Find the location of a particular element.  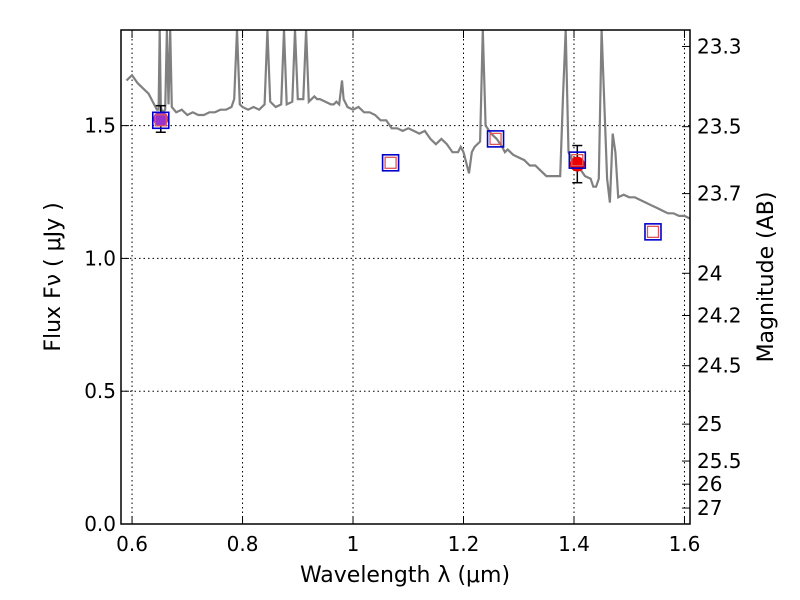

magnitude-tick-label: 26 is located at coordinates (709, 484).